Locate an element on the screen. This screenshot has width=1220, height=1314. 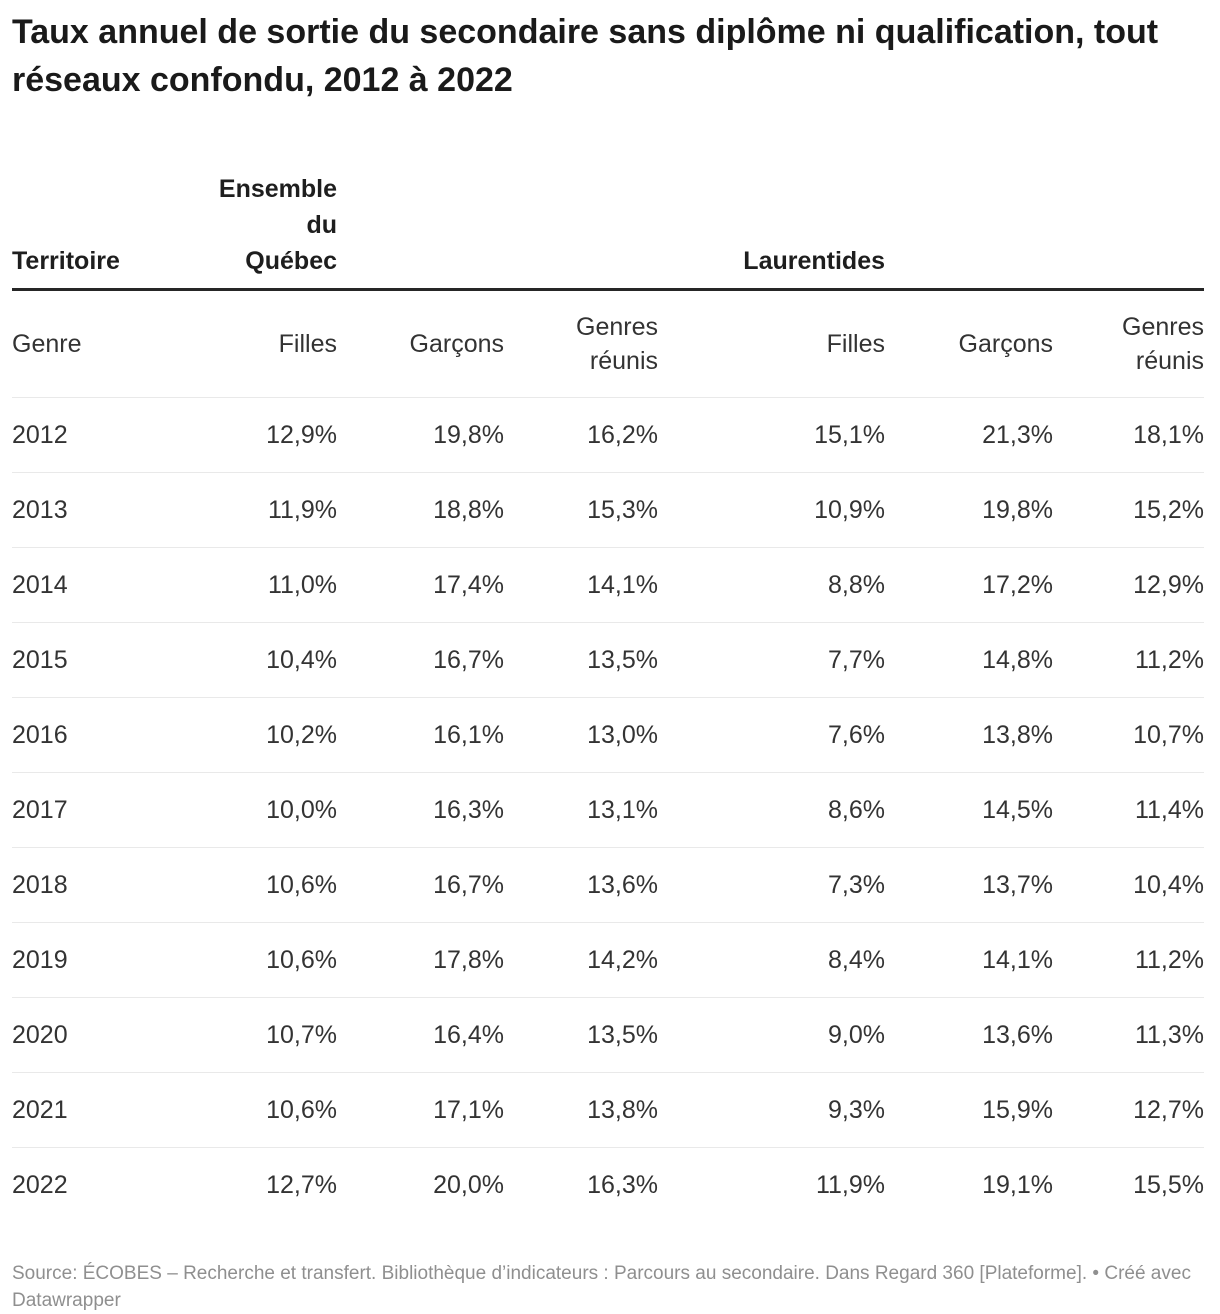
cell-value: 17,1% is located at coordinates (420, 1110).